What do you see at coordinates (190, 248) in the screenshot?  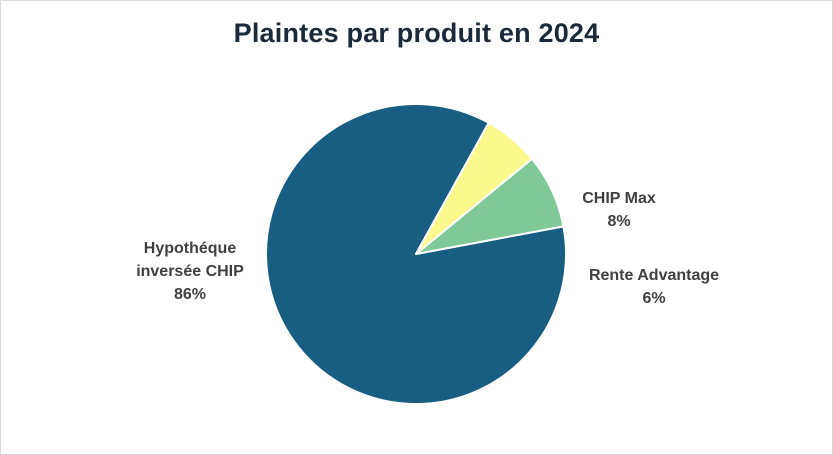 I see `data-label-line: Hypothéque` at bounding box center [190, 248].